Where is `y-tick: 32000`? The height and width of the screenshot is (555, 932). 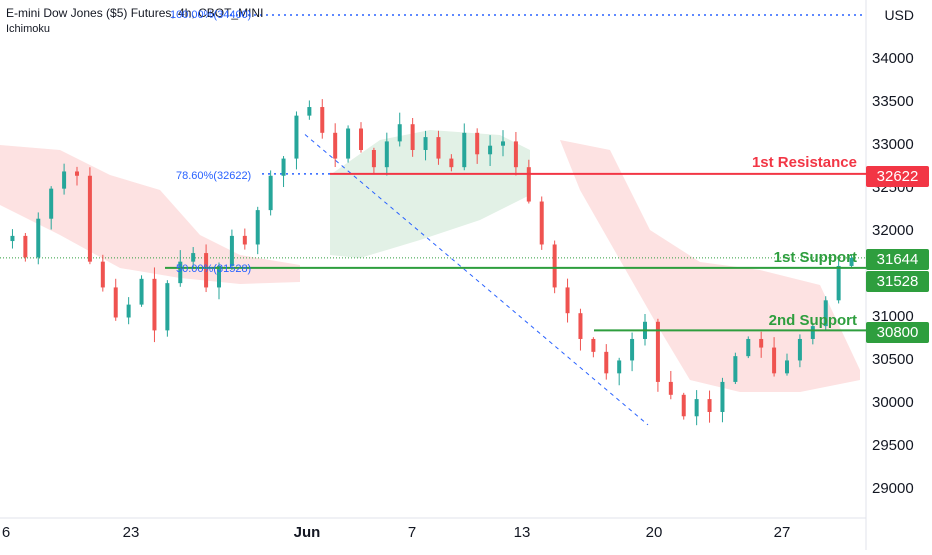
y-tick: 32000 is located at coordinates (893, 230).